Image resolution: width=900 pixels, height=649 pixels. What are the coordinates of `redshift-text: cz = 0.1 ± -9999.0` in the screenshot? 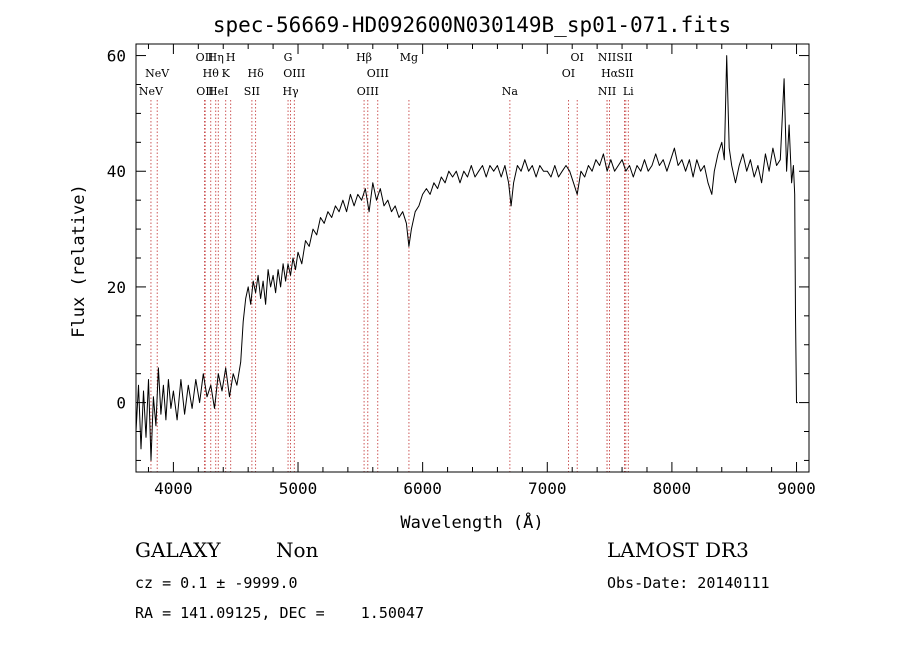 It's located at (216, 583).